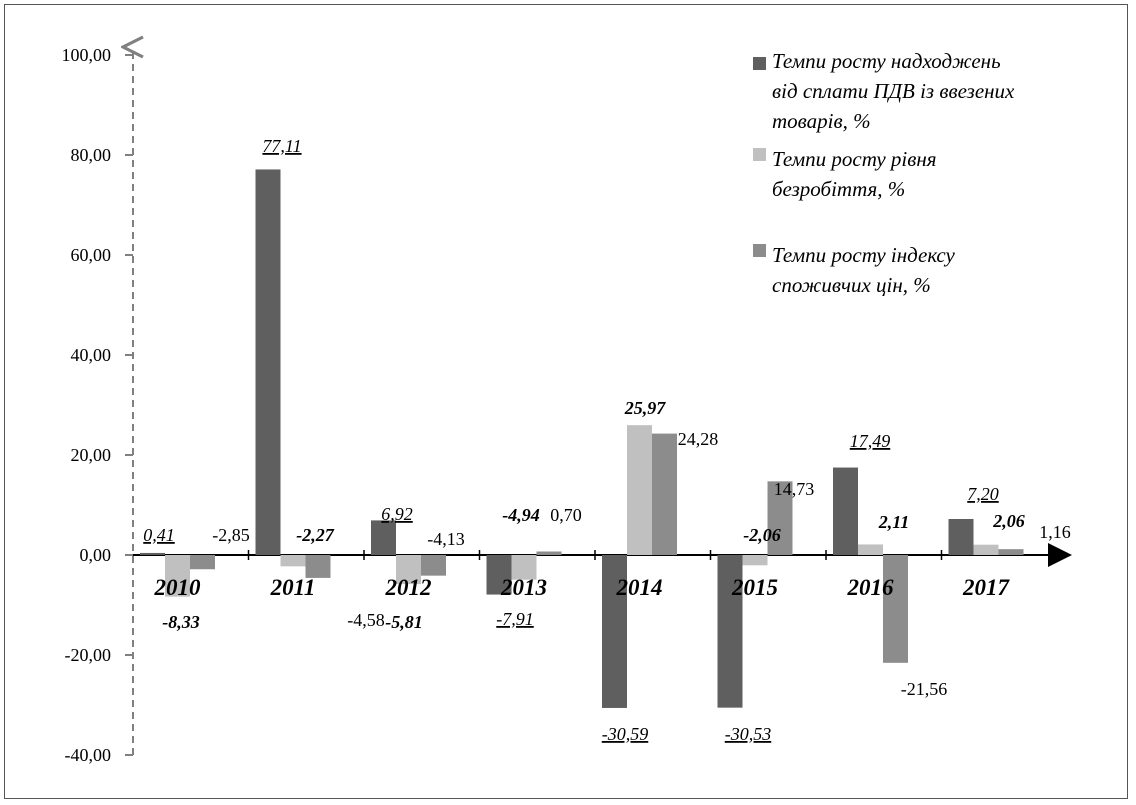 Image resolution: width=1136 pixels, height=805 pixels. What do you see at coordinates (894, 522) in the screenshot?
I see `data-label-s2-2016: 2,11` at bounding box center [894, 522].